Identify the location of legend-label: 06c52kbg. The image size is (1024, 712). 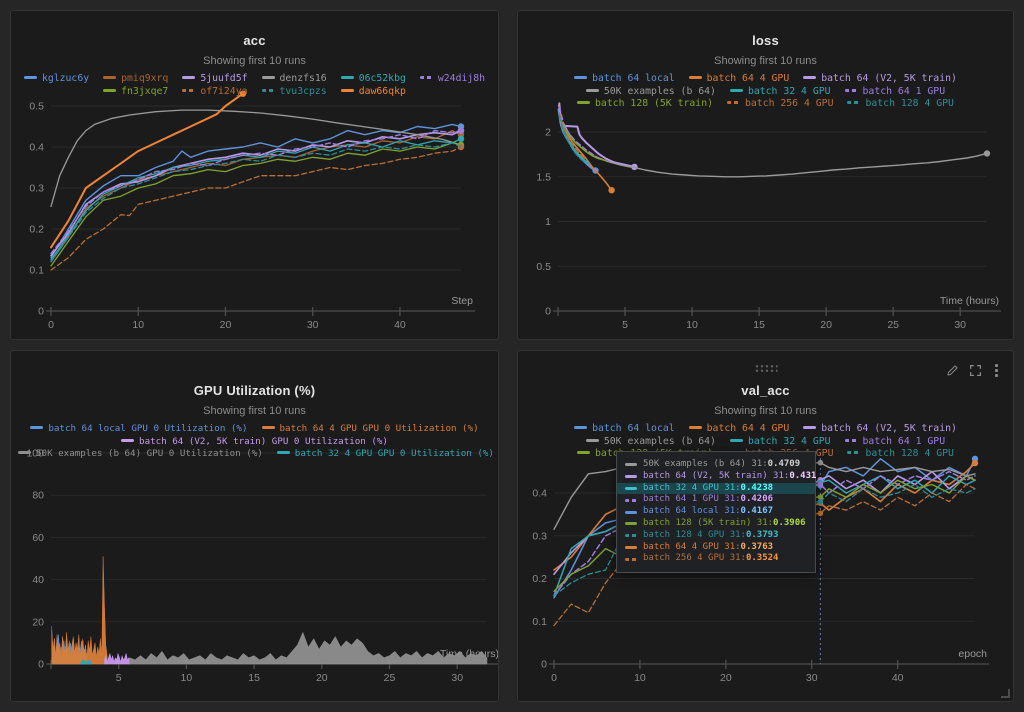
(382, 78).